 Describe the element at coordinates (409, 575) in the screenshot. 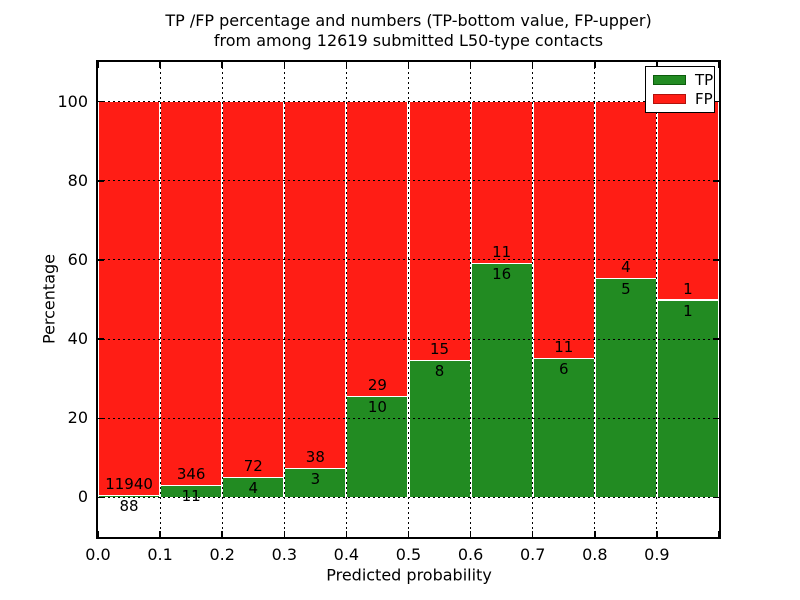

I see `x-axis-label: Predicted probability` at that location.